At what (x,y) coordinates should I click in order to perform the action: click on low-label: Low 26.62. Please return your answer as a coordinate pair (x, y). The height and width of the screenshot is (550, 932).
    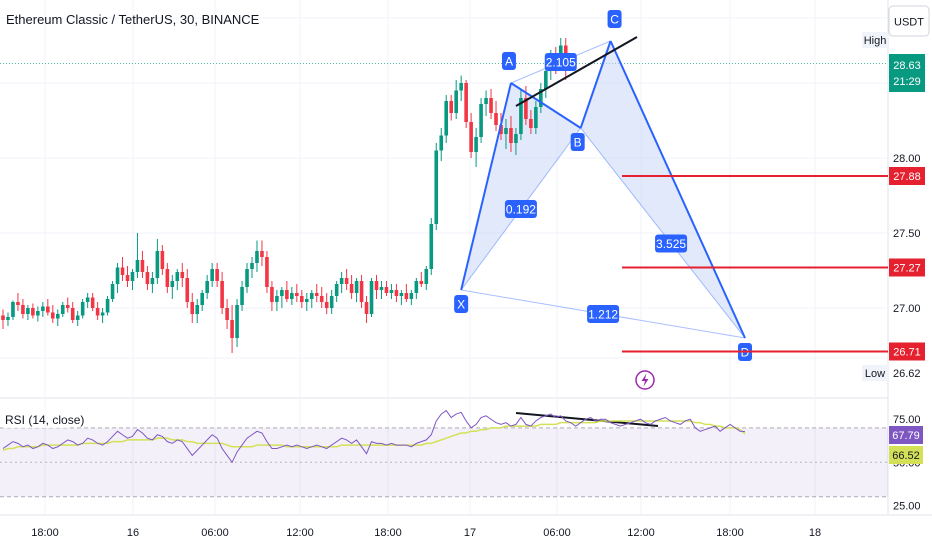
    Looking at the image, I should click on (891, 373).